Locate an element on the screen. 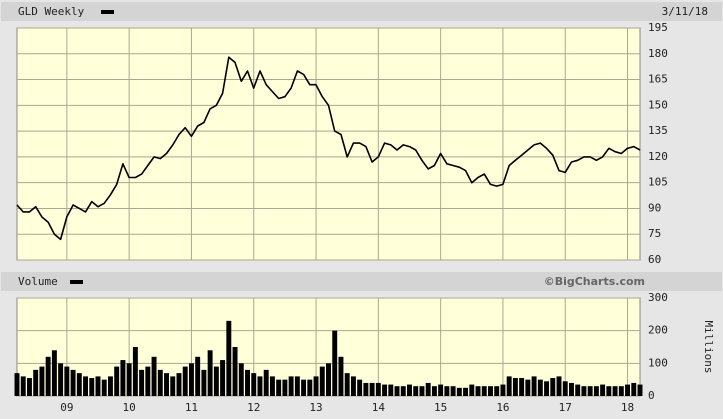  volume-header-bar is located at coordinates (361, 281).